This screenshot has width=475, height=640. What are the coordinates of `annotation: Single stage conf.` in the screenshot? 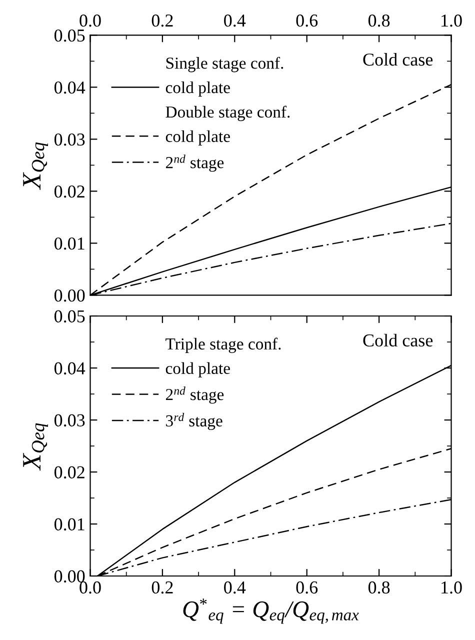 It's located at (225, 64).